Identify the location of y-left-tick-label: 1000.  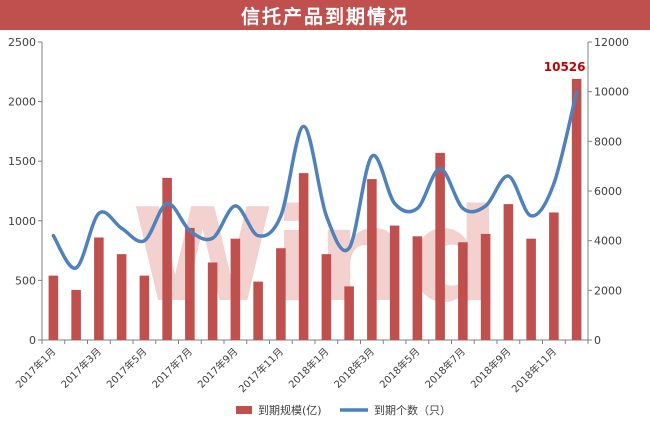
(22, 221).